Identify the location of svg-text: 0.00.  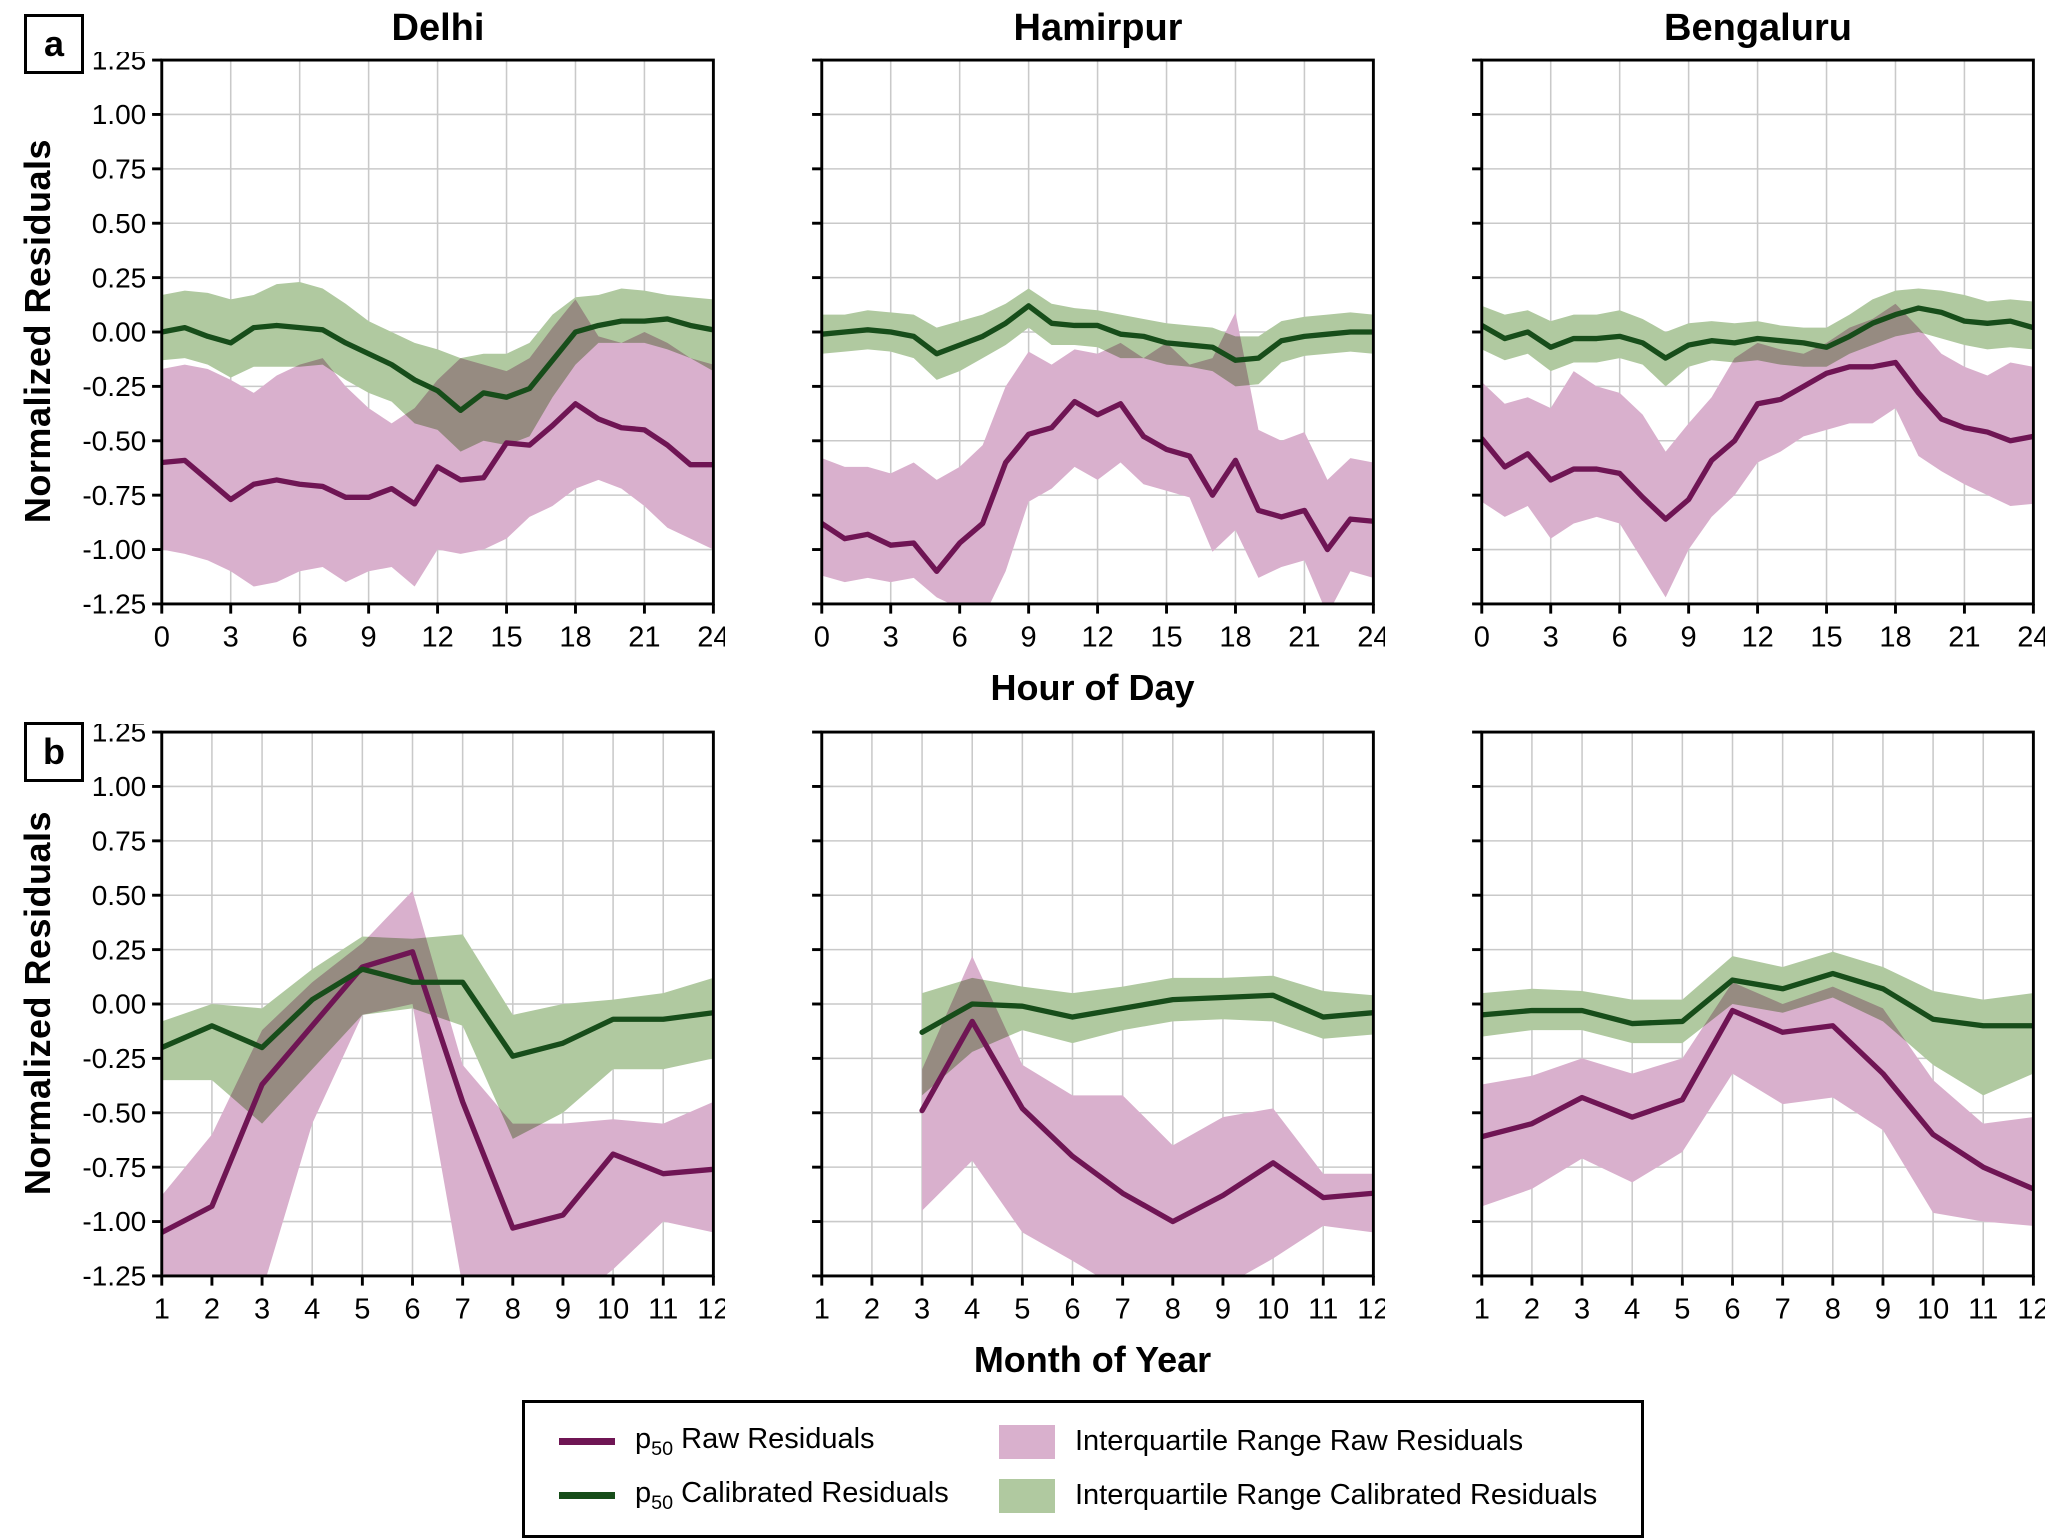
(119, 1004).